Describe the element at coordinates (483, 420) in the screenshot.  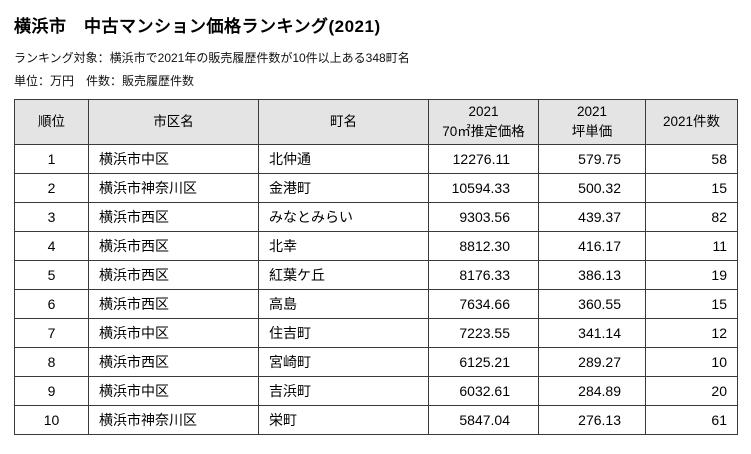
I see `price-cell: 5847.04` at that location.